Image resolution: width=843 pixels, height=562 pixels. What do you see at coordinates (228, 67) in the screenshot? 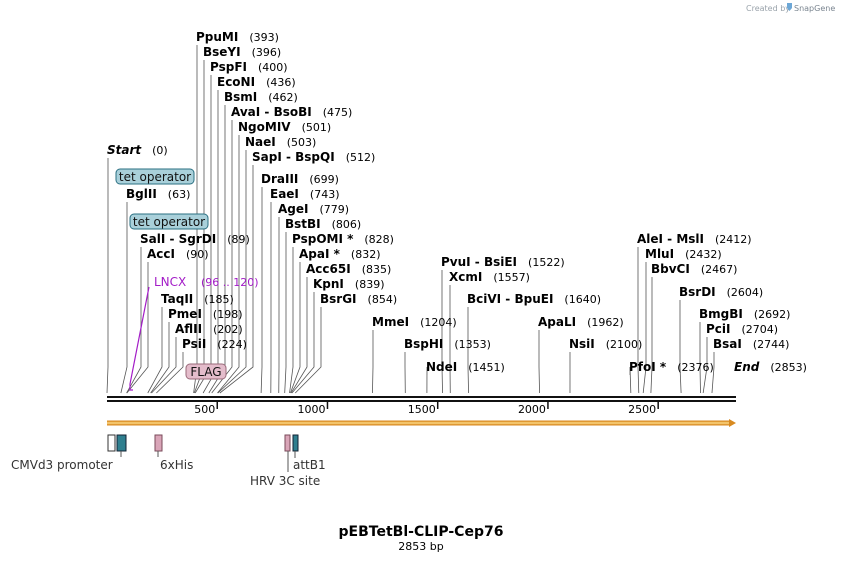
I see `enzyme-name: PspFI` at bounding box center [228, 67].